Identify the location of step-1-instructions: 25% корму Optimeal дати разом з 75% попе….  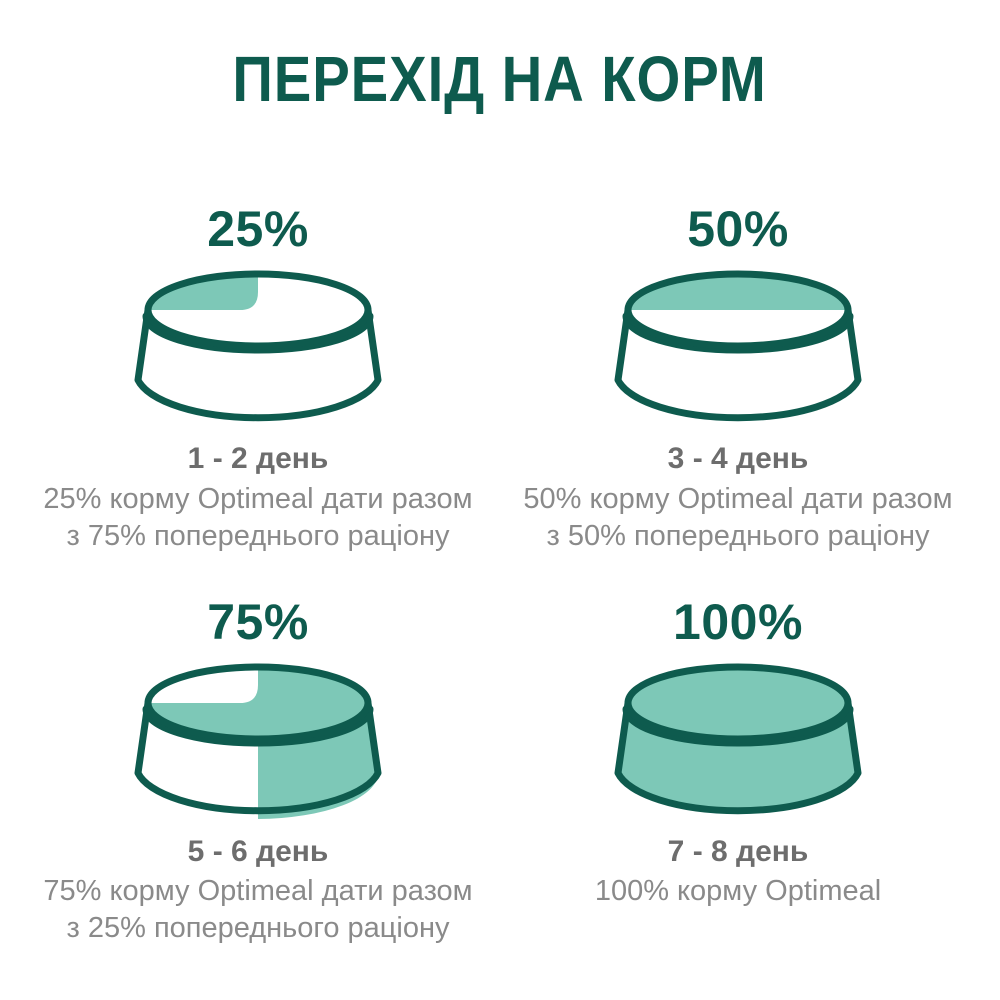
(257, 518).